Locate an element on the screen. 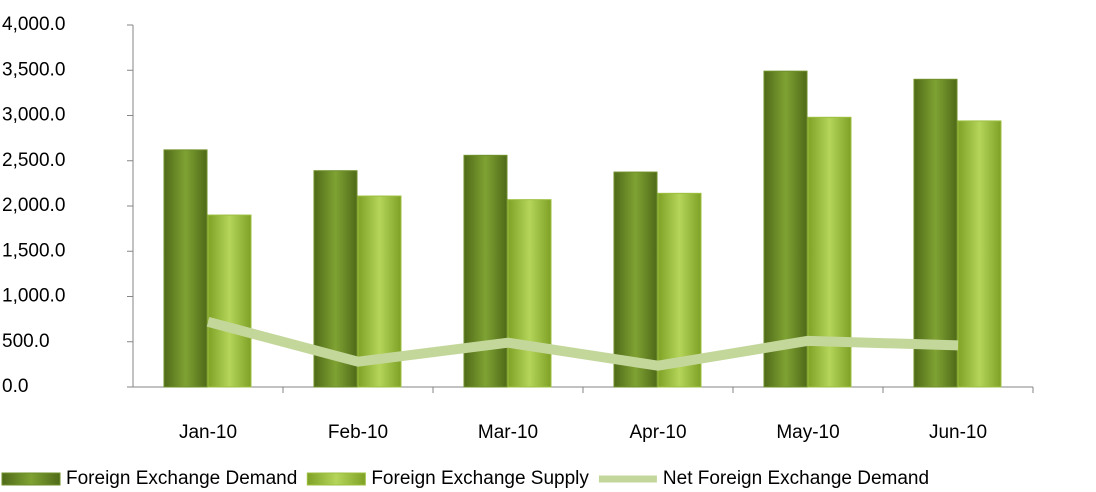  y-tick-label: 1,000.0 is located at coordinates (33, 296).